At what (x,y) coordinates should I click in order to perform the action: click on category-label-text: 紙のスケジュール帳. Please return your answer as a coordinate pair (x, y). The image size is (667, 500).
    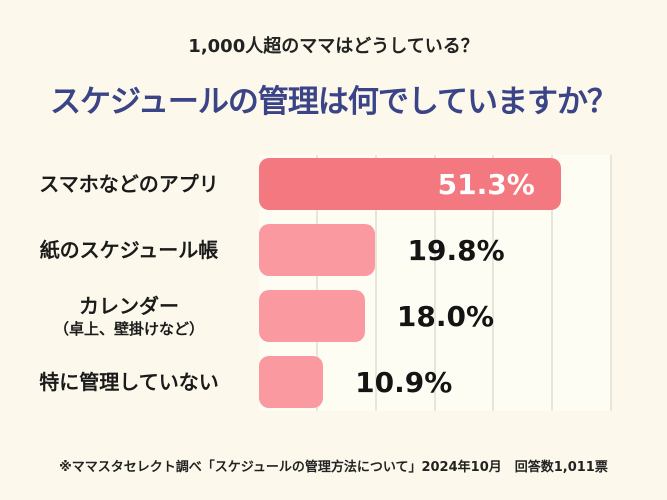
    Looking at the image, I should click on (129, 250).